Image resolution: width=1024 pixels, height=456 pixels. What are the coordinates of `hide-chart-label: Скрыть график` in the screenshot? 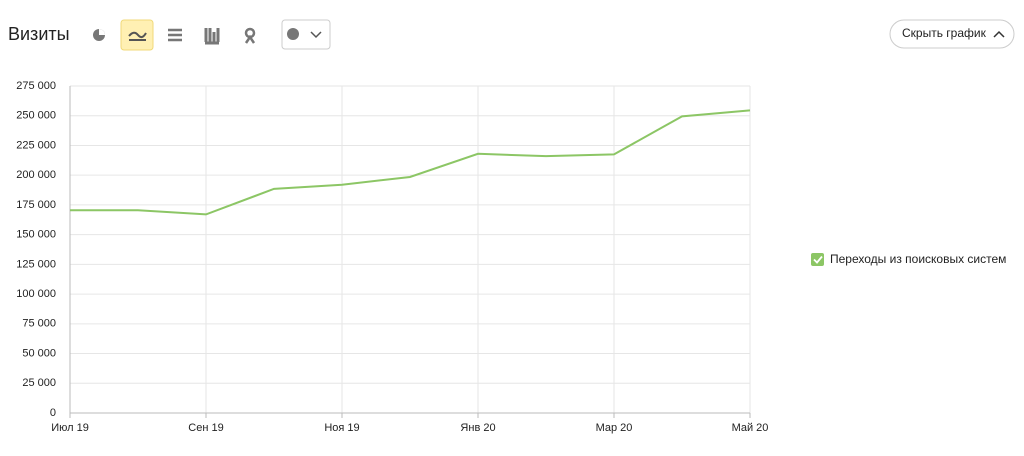 It's located at (944, 33).